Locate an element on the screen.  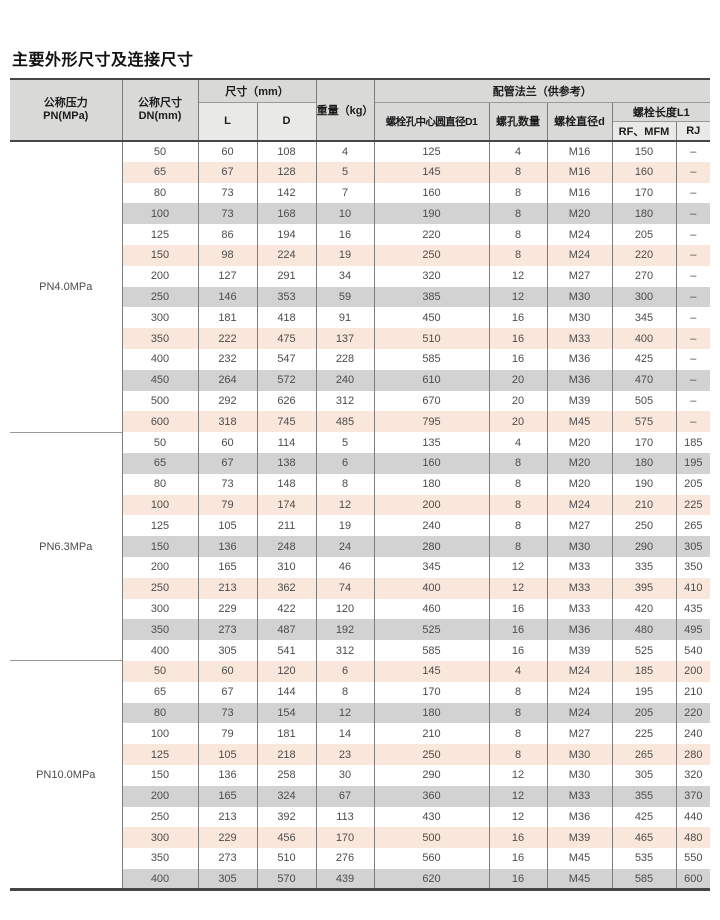
cell-weight: 59 is located at coordinates (345, 297).